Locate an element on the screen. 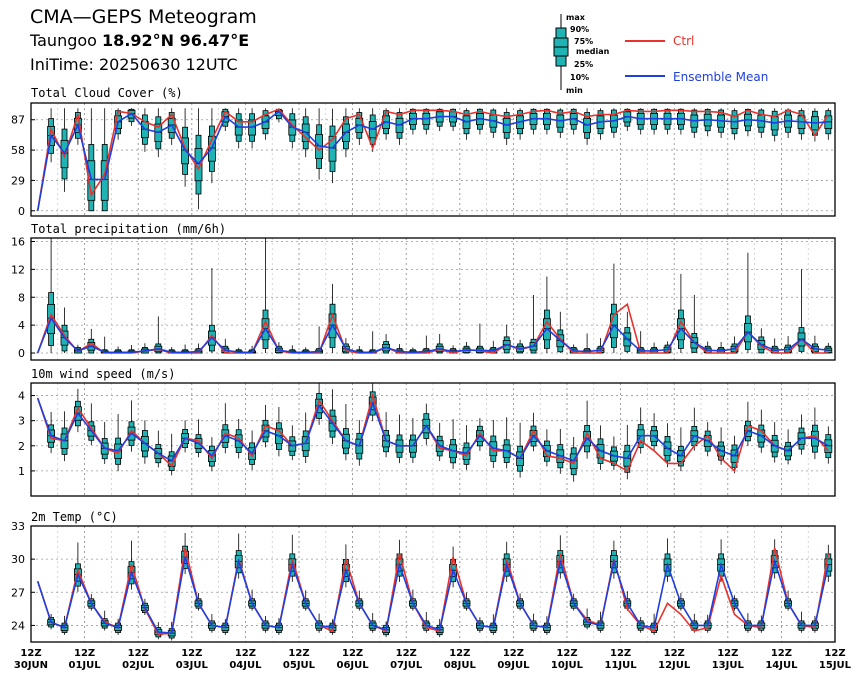 Image resolution: width=859 pixels, height=681 pixels. x-date-label: 10JUL is located at coordinates (567, 665).